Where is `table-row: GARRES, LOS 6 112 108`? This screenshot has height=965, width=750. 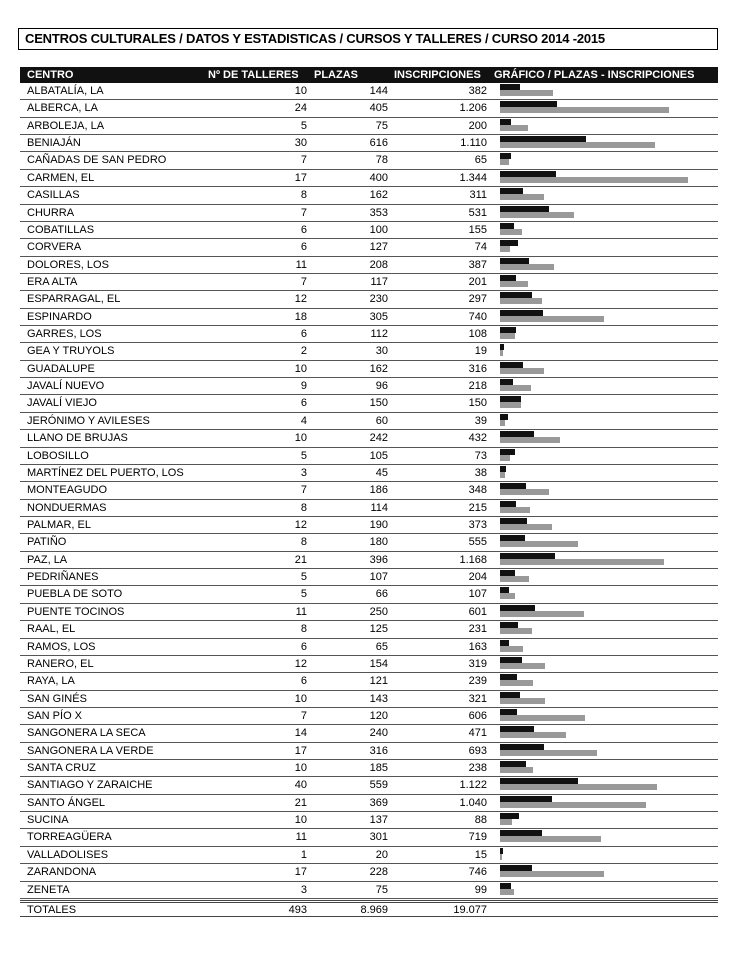 table-row: GARRES, LOS 6 112 108 is located at coordinates (369, 335).